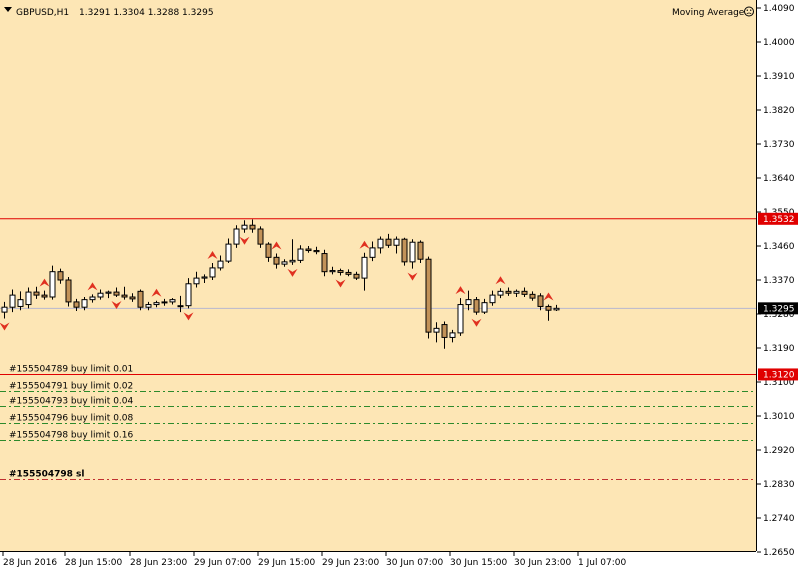 Image resolution: width=799 pixels, height=572 pixels. What do you see at coordinates (71, 369) in the screenshot?
I see `buy-limit-label: #155504789 buy limit 0.01` at bounding box center [71, 369].